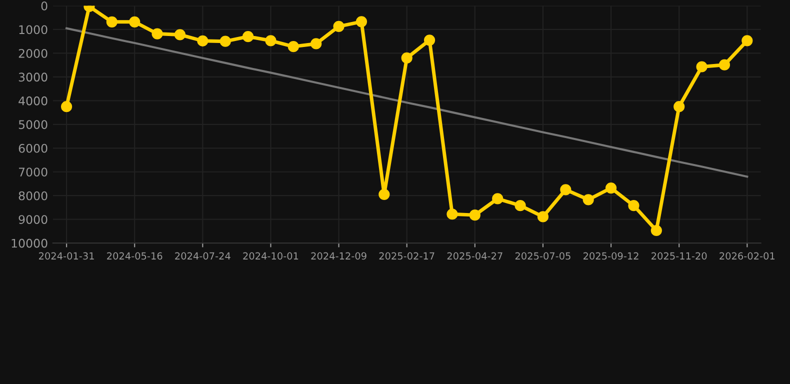  What do you see at coordinates (30, 243) in the screenshot?
I see `y-tick-label: 10000` at bounding box center [30, 243].